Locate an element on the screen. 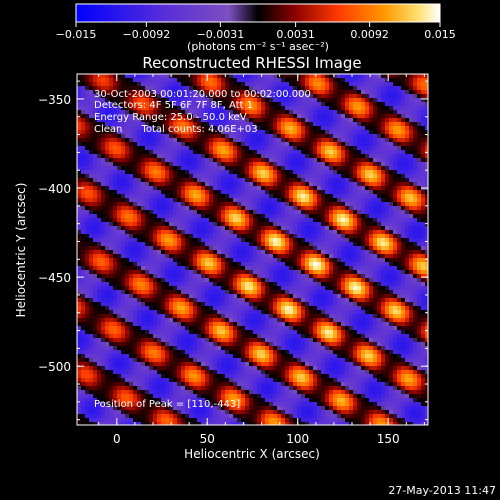 Image resolution: width=500 pixels, height=500 pixels. annotation-detectors: Detectors: 4F 5F 6F 7F 8F, Att 1 is located at coordinates (173, 105).